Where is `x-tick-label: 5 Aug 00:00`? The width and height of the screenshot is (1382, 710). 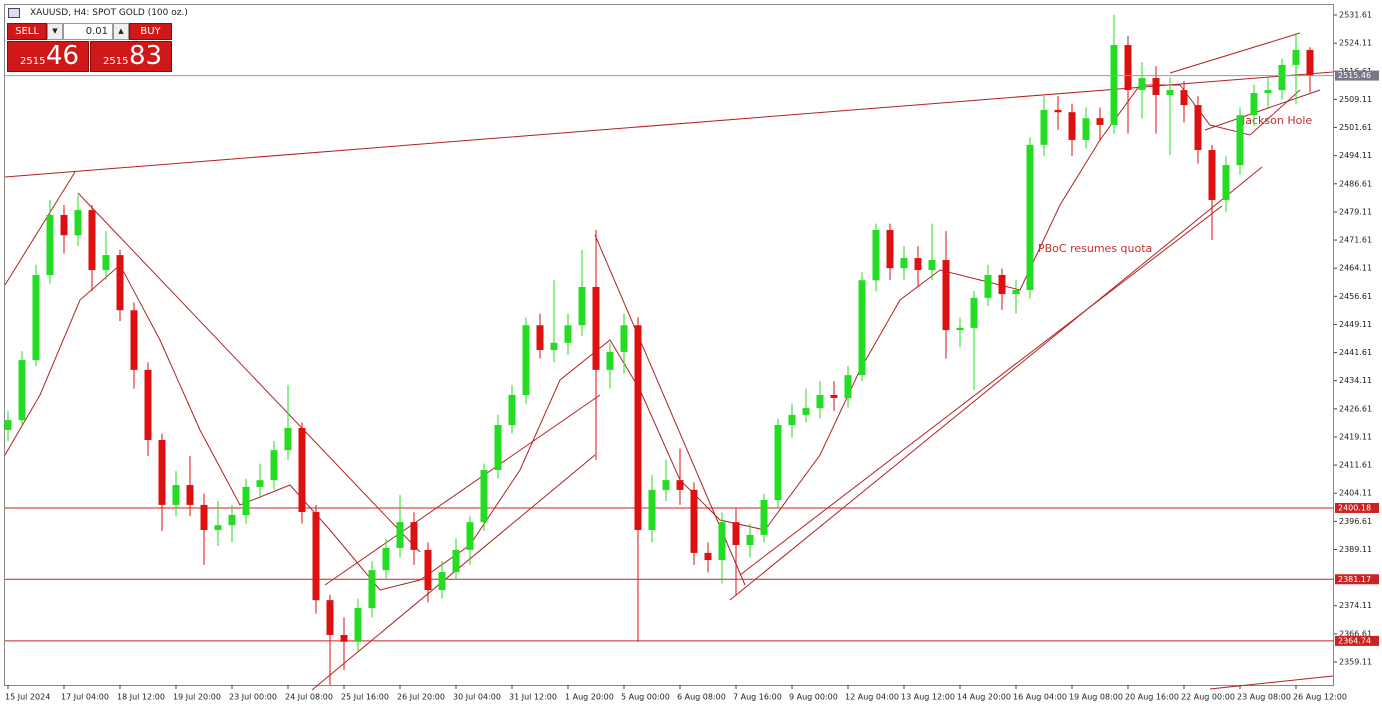 x-tick-label: 5 Aug 00:00 is located at coordinates (645, 697).